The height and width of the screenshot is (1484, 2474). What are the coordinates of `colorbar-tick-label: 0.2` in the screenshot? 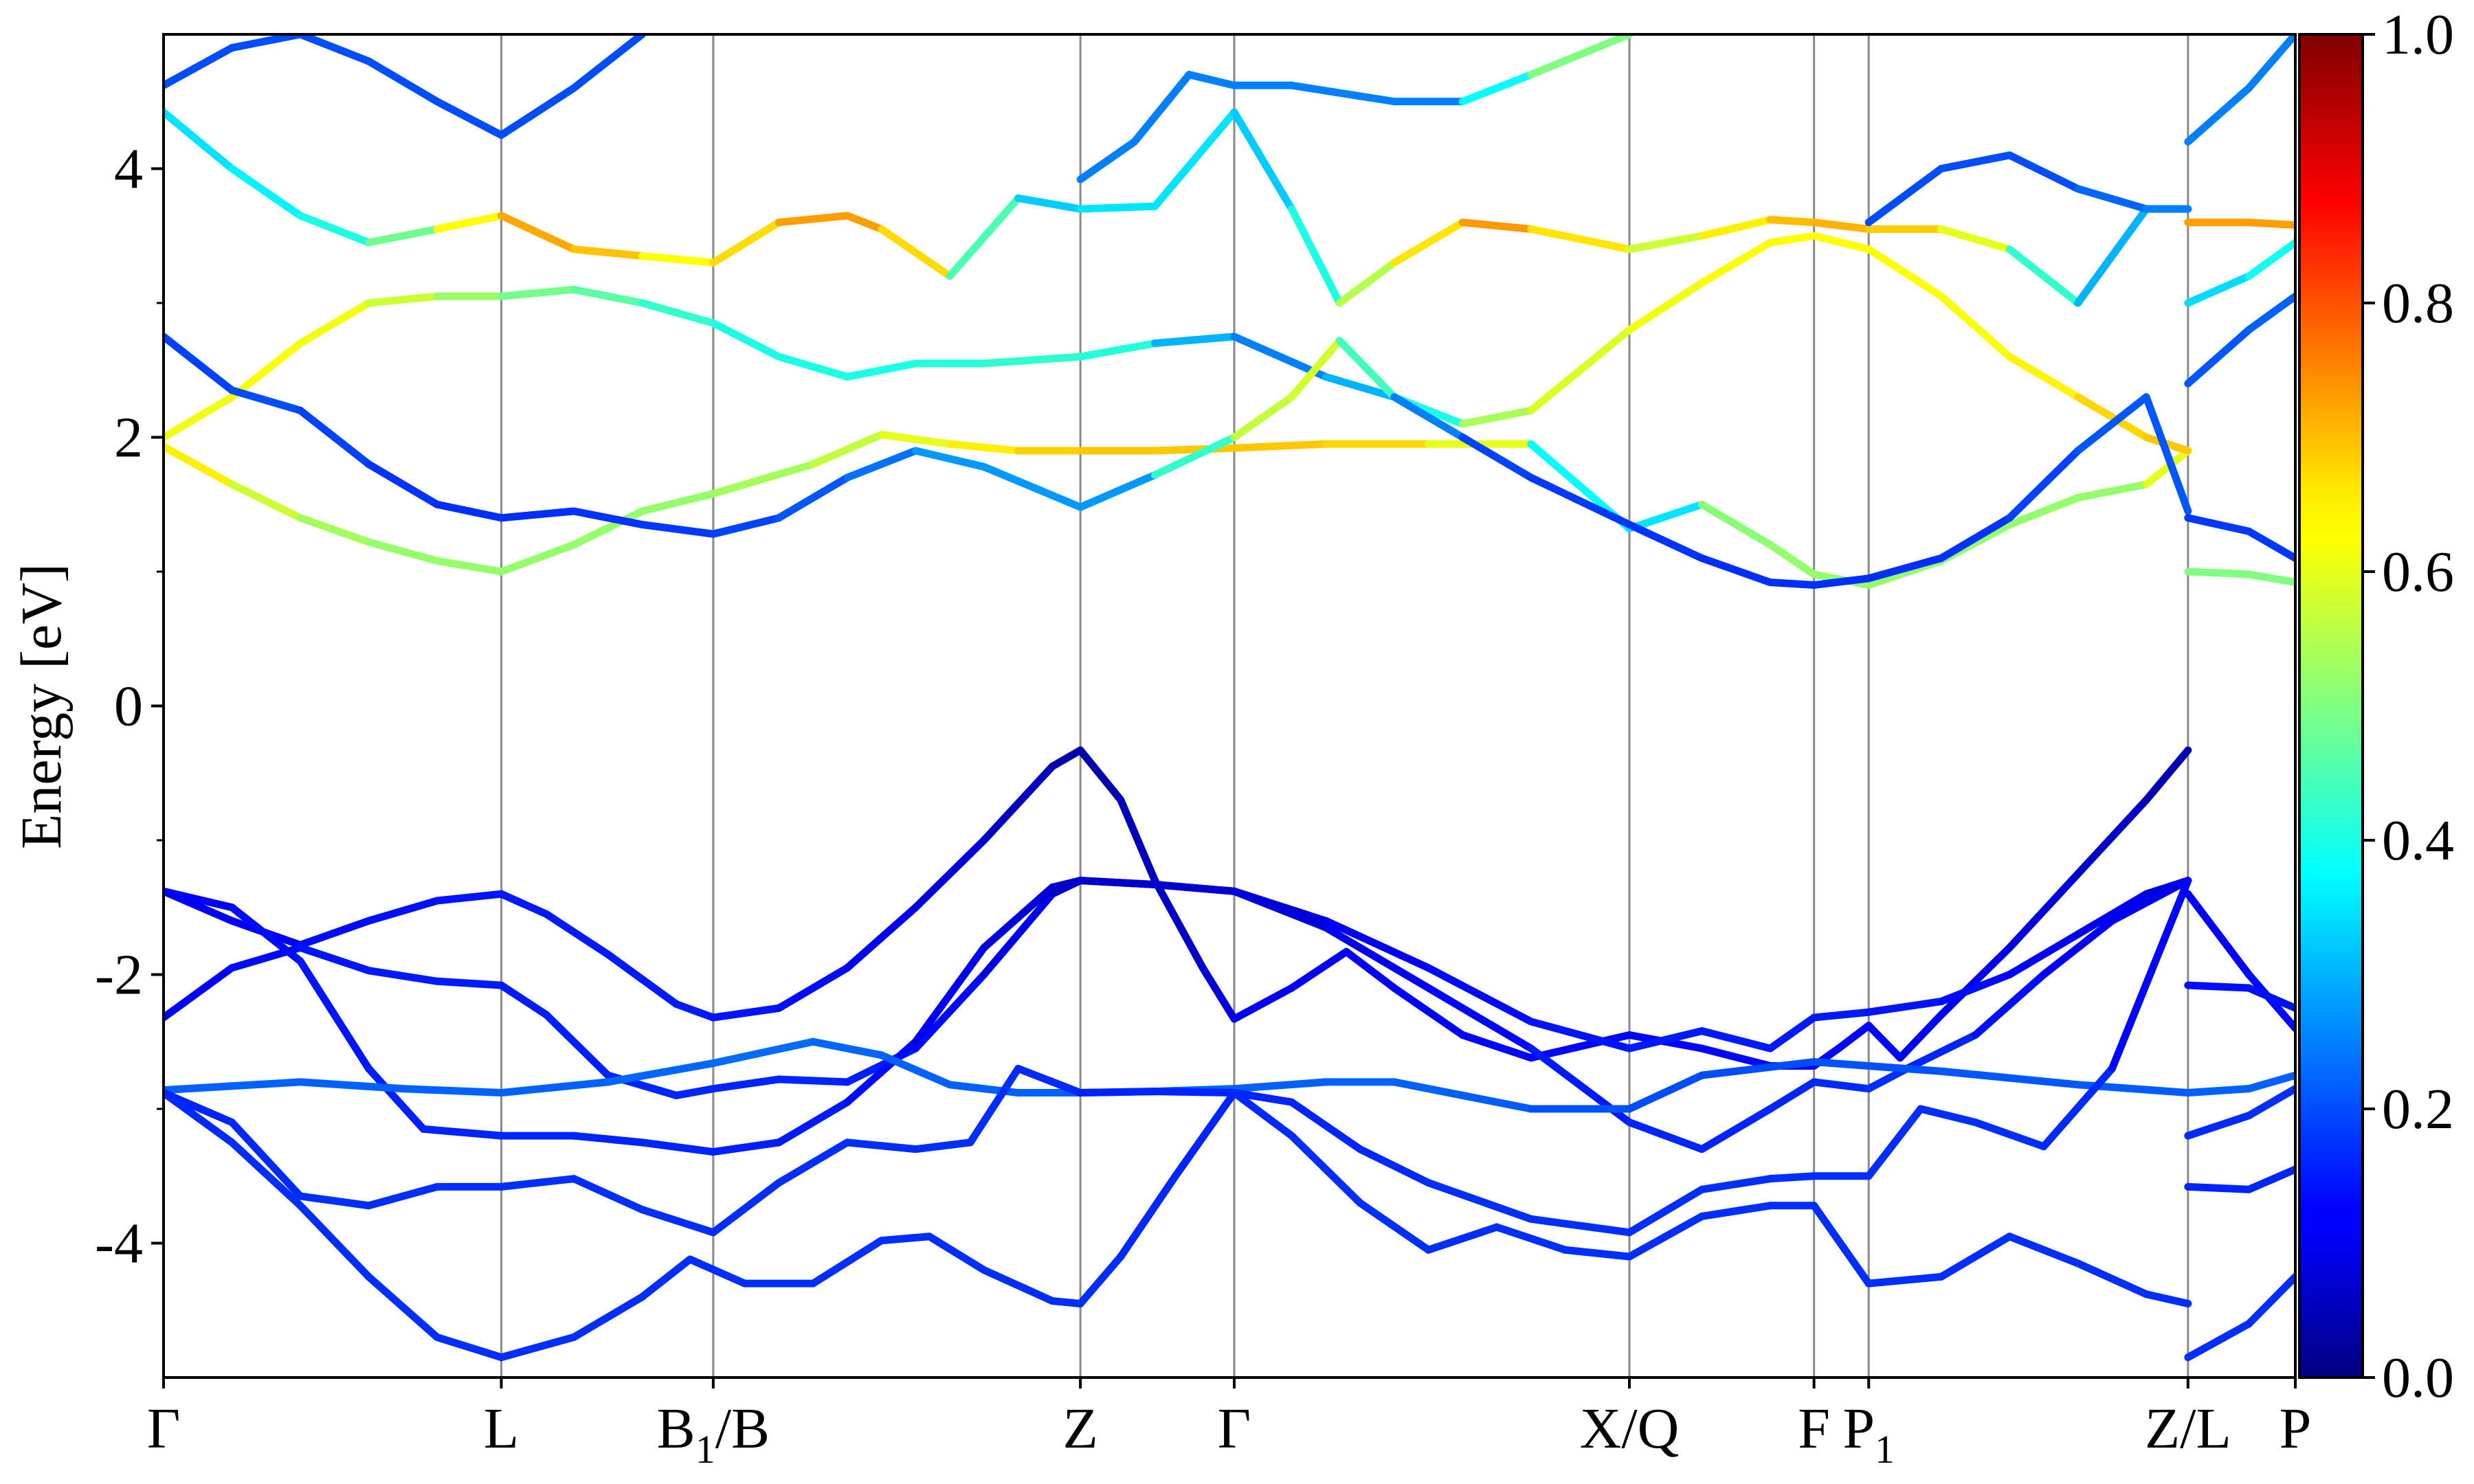 It's located at (2418, 1109).